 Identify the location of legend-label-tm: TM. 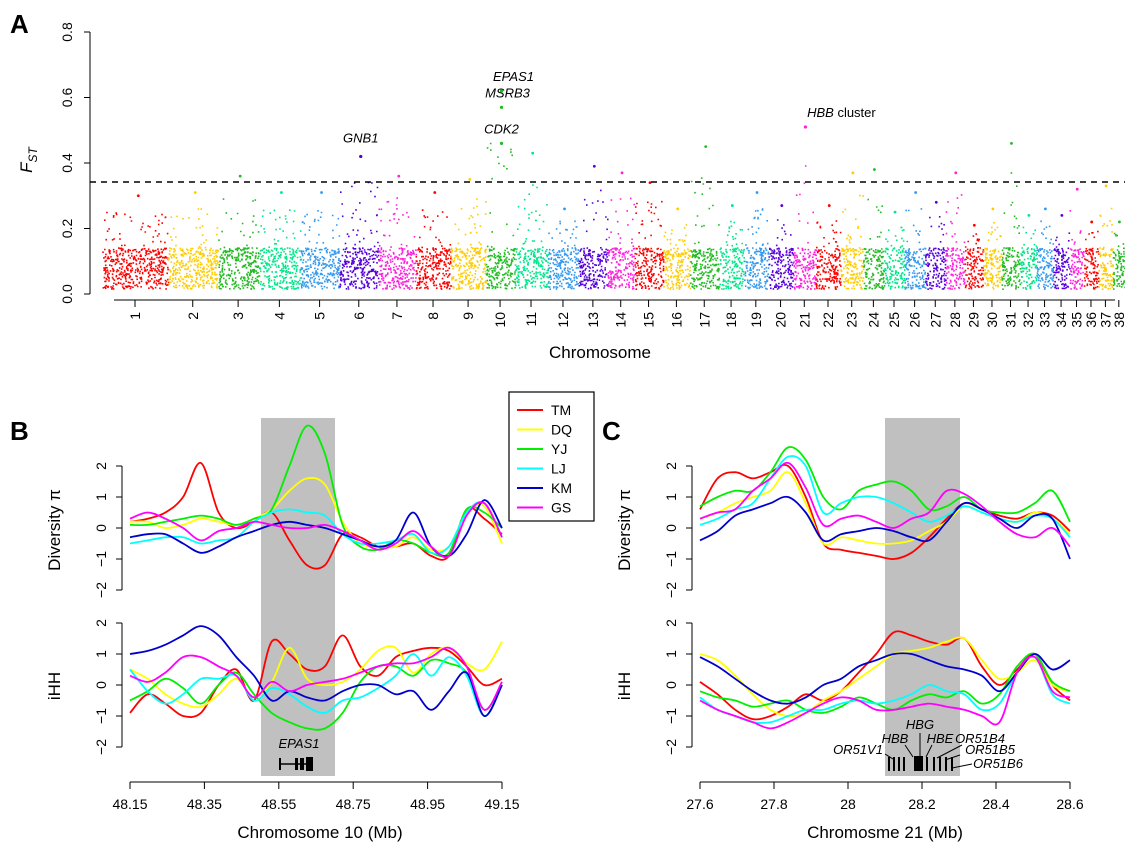
(561, 410).